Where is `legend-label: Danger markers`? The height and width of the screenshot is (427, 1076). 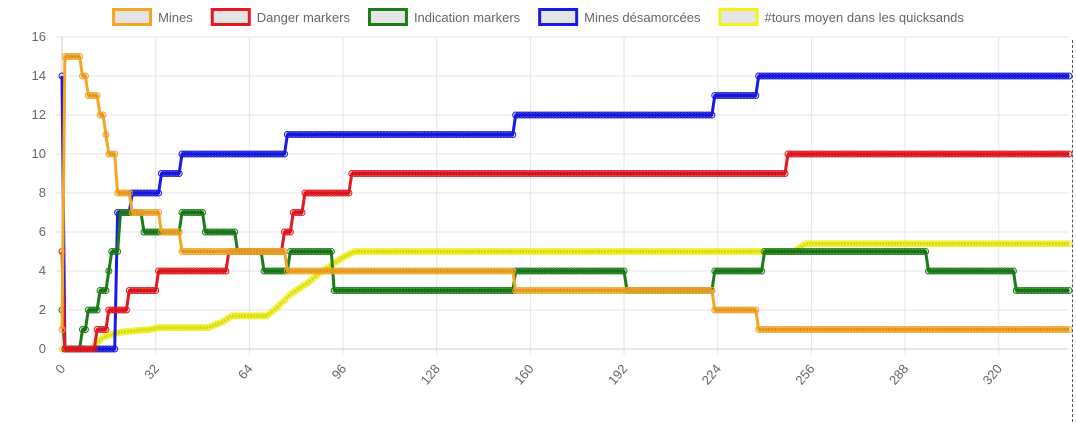
legend-label: Danger markers is located at coordinates (304, 17).